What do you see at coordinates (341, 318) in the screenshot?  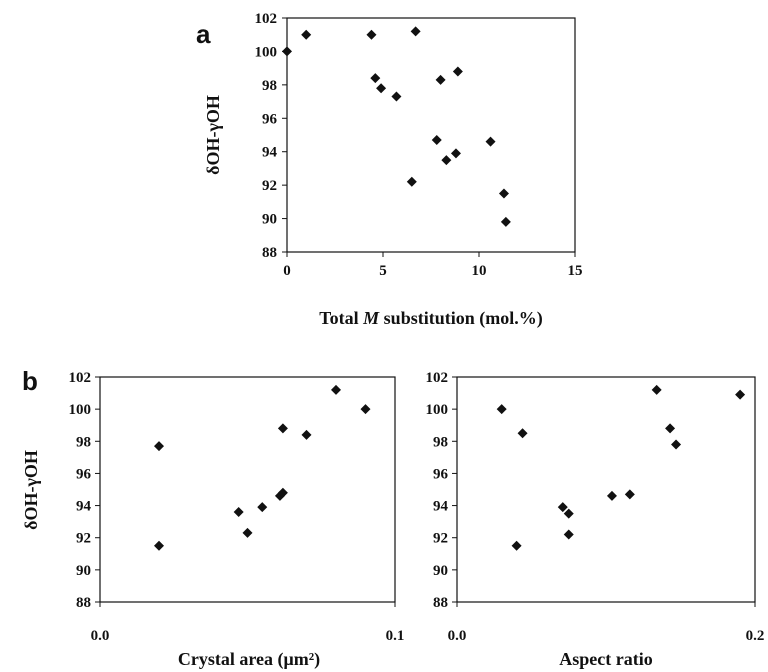 I see `plot-a-xlabel-part1: Total` at bounding box center [341, 318].